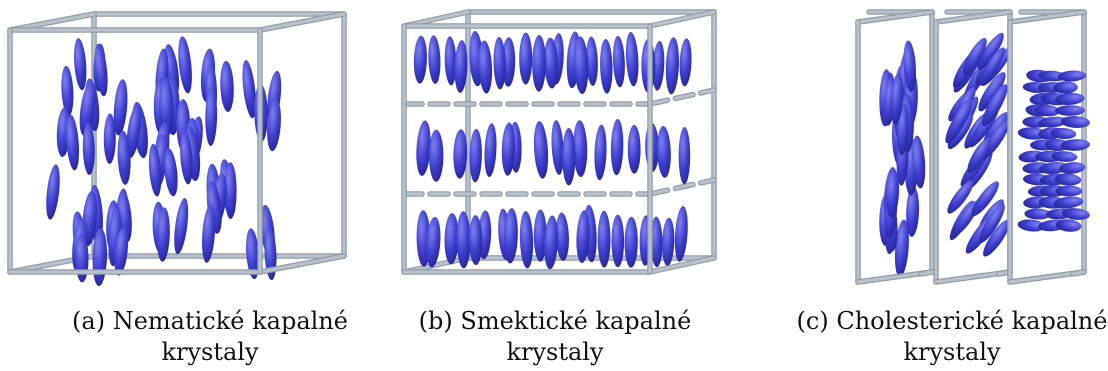 The width and height of the screenshot is (1108, 371). Describe the element at coordinates (210, 337) in the screenshot. I see `caption-nematic: (a) Nematické kapalné krystaly` at that location.